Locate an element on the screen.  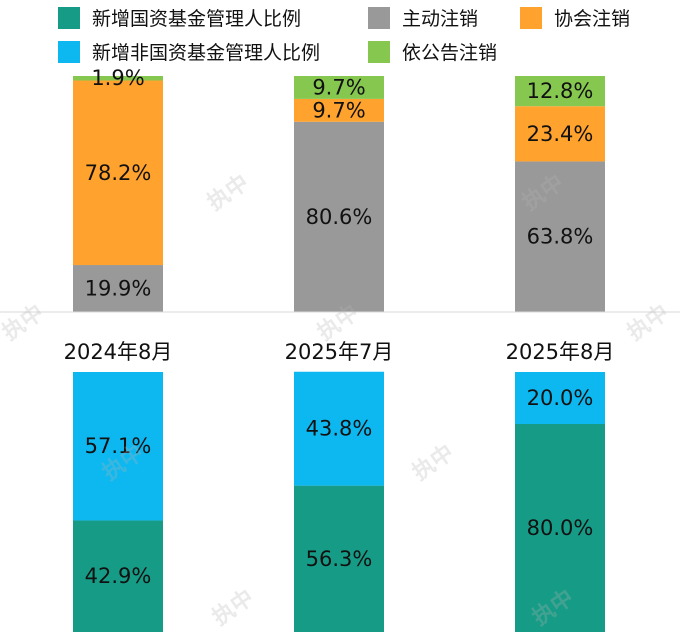
legend-swatch-state-owned is located at coordinates (69, 17).